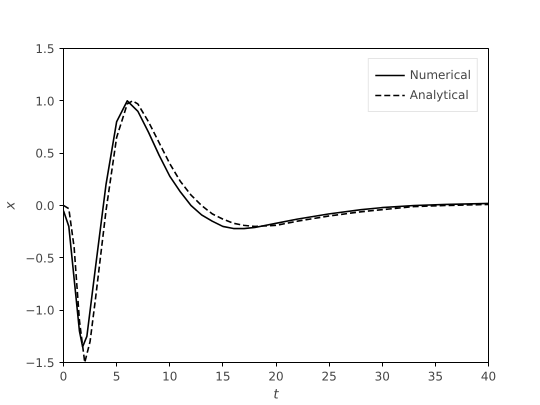  Describe the element at coordinates (170, 377) in the screenshot. I see `x-tick-label: 10` at that location.